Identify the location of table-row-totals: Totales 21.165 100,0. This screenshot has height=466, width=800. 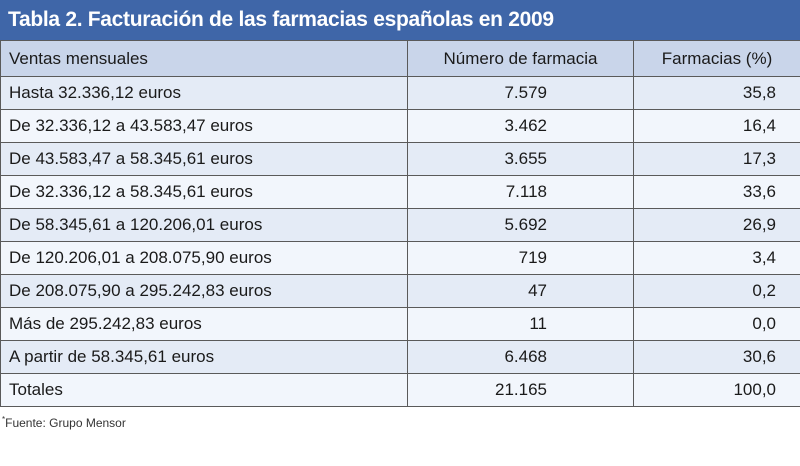
(400, 390).